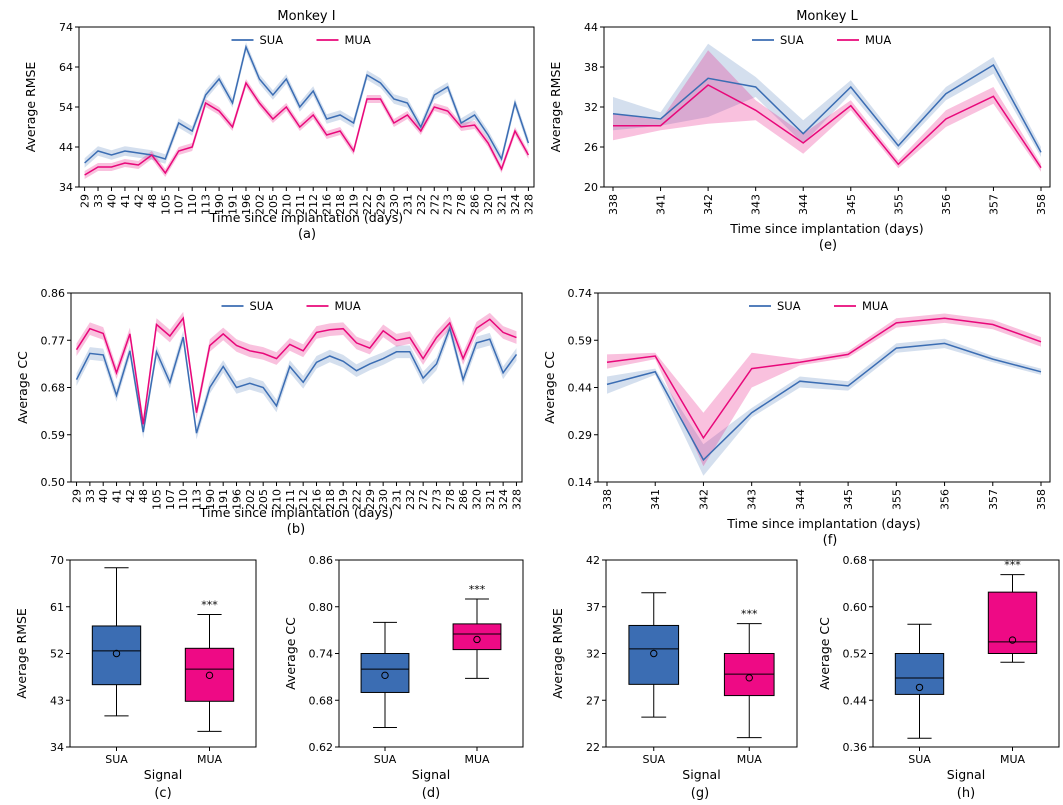 This screenshot has height=805, width=1063. I want to click on x-tick-label: 107, so click(170, 499).